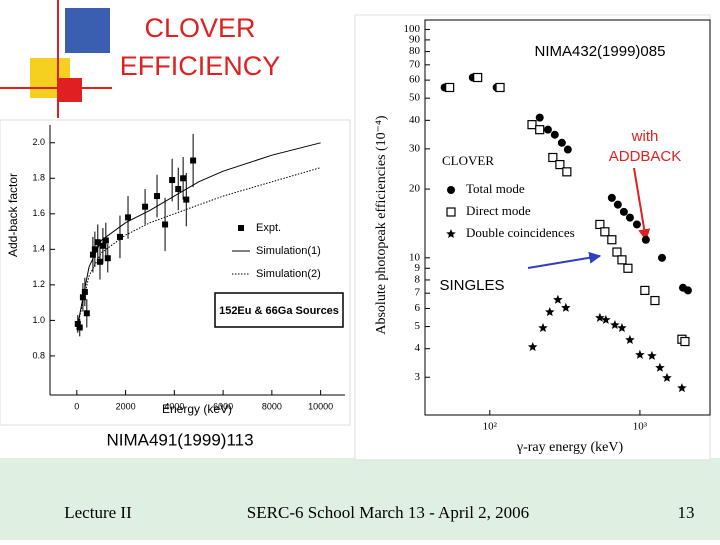 The height and width of the screenshot is (545, 720). I want to click on x-tick-label: 8000, so click(272, 406).